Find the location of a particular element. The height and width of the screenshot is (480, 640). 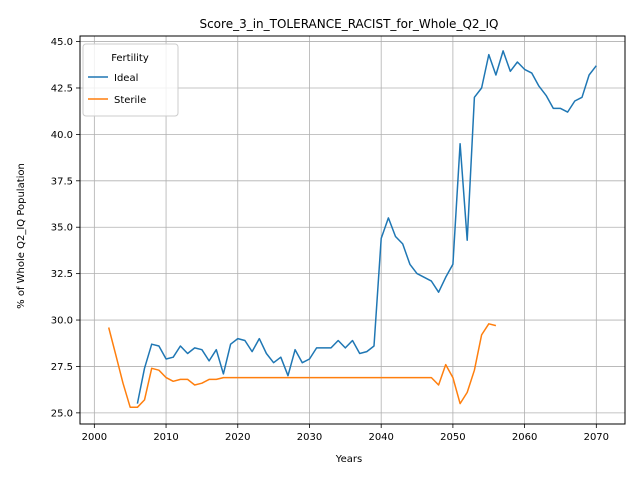

y-axis-label: % of Whole Q2_IQ Population is located at coordinates (21, 236).